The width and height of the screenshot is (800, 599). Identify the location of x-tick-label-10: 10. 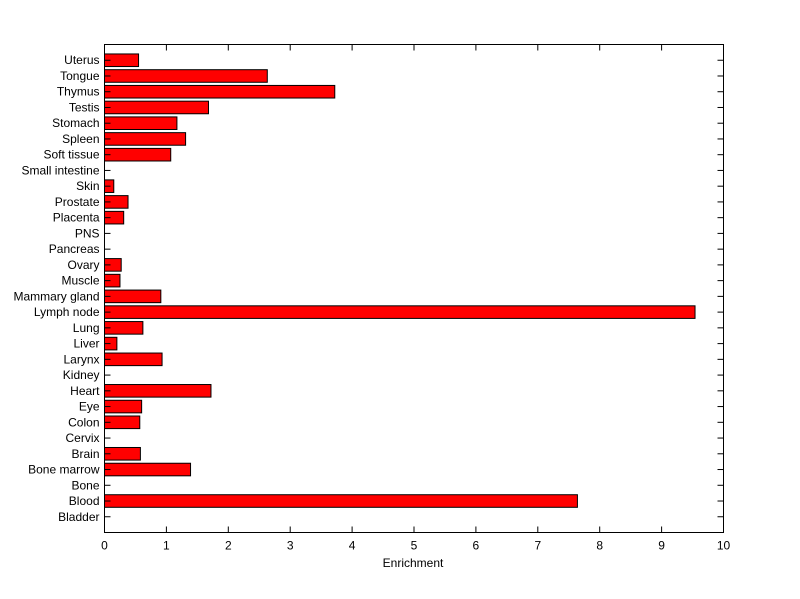
(724, 546).